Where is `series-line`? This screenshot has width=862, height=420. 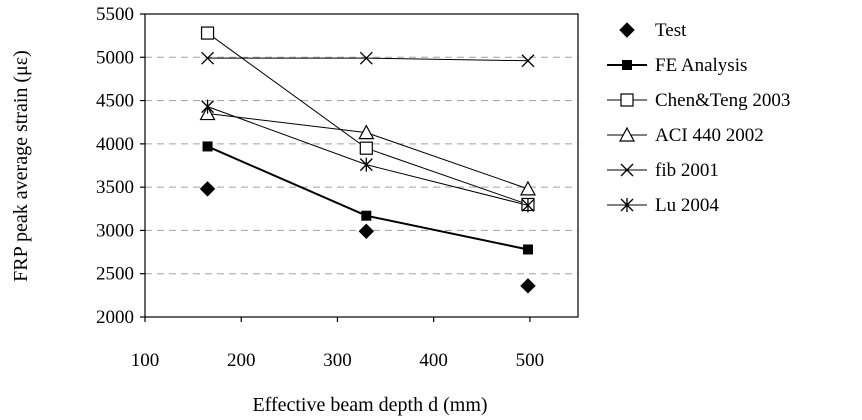 series-line is located at coordinates (368, 156).